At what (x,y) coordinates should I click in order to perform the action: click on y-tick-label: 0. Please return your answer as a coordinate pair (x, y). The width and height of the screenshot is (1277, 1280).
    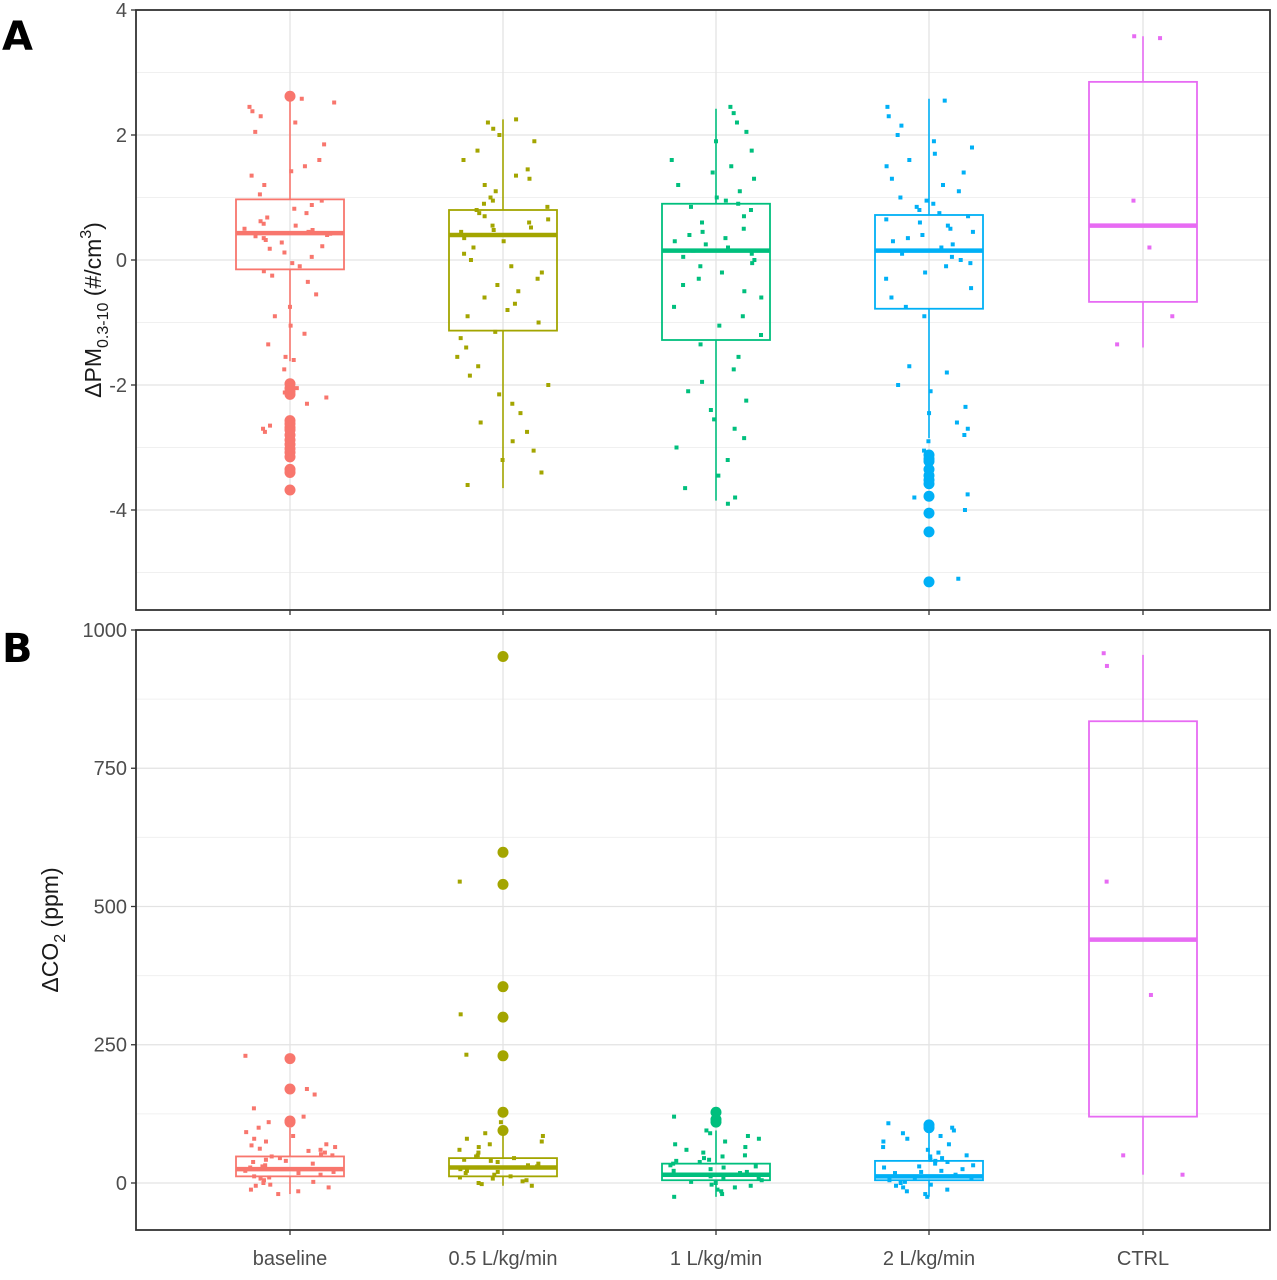
    Looking at the image, I should click on (121, 261).